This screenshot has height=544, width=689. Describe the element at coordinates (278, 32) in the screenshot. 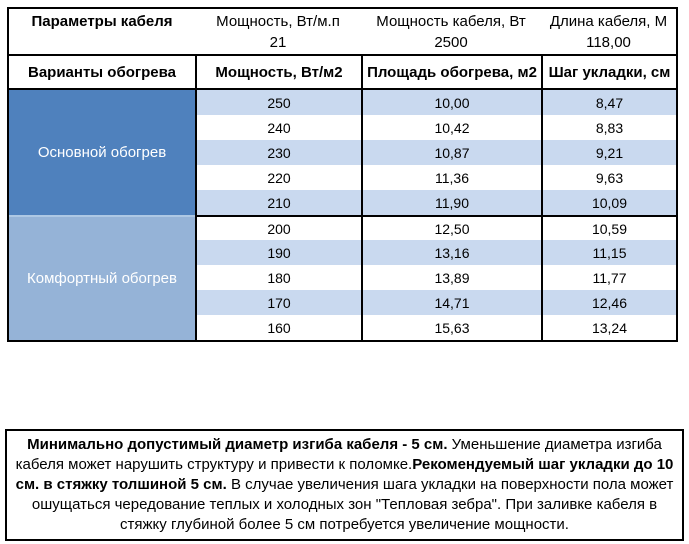

I see `params-power-per-m-col: Мощность, Вт/м.п 21` at that location.